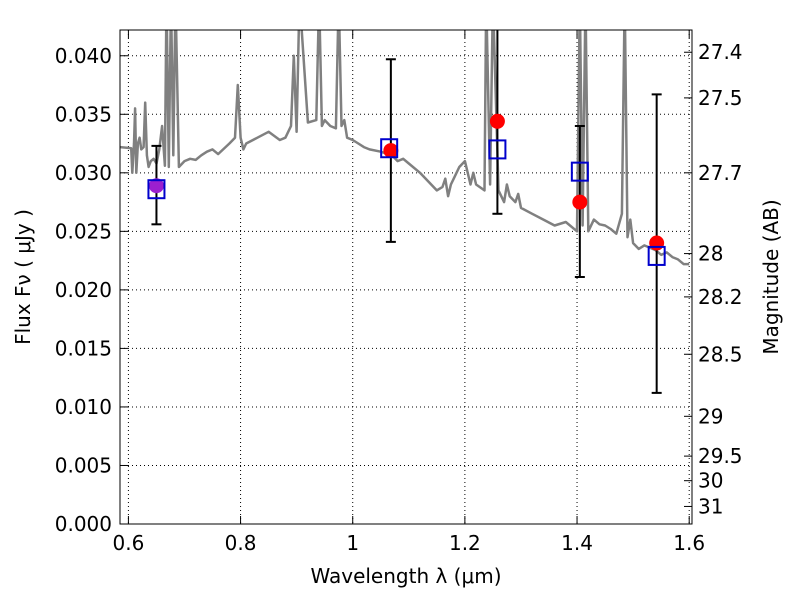  Describe the element at coordinates (83, 231) in the screenshot. I see `y-tick-label: 0.025` at that location.